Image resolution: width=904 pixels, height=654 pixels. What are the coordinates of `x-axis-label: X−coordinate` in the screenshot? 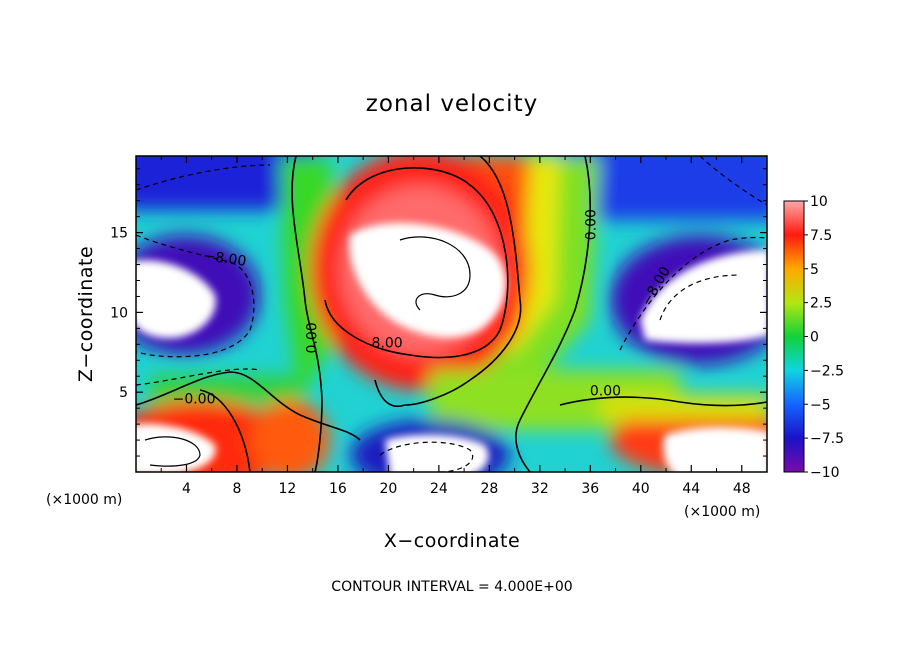 It's located at (452, 541).